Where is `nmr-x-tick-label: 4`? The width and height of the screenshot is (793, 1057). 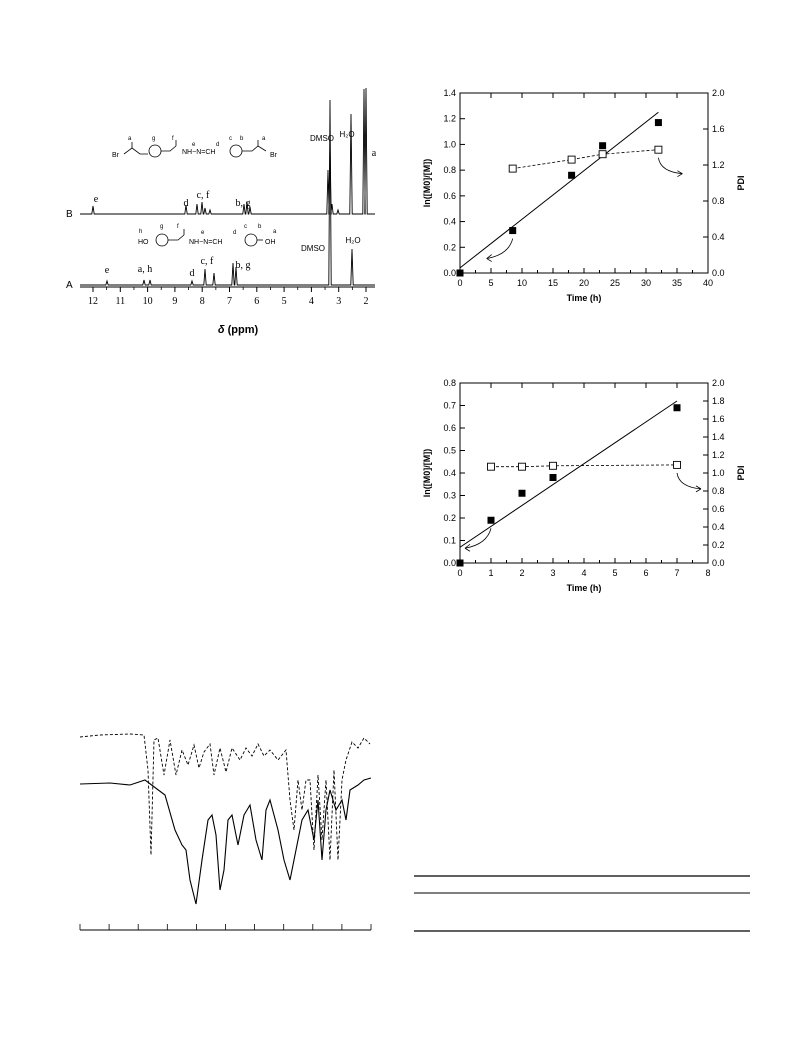 nmr-x-tick-label: 4 is located at coordinates (311, 301).